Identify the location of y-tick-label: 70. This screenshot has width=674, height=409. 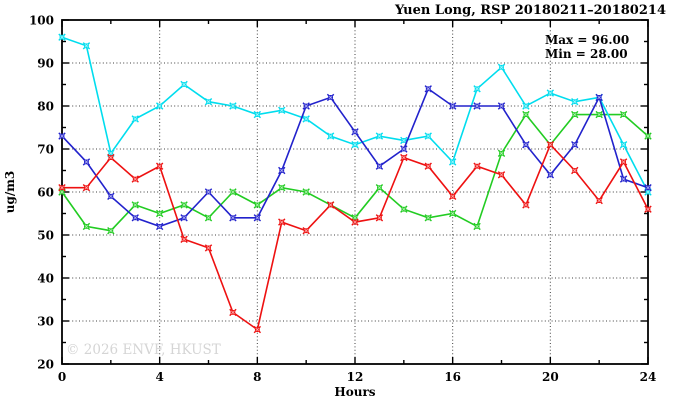
(45, 150).